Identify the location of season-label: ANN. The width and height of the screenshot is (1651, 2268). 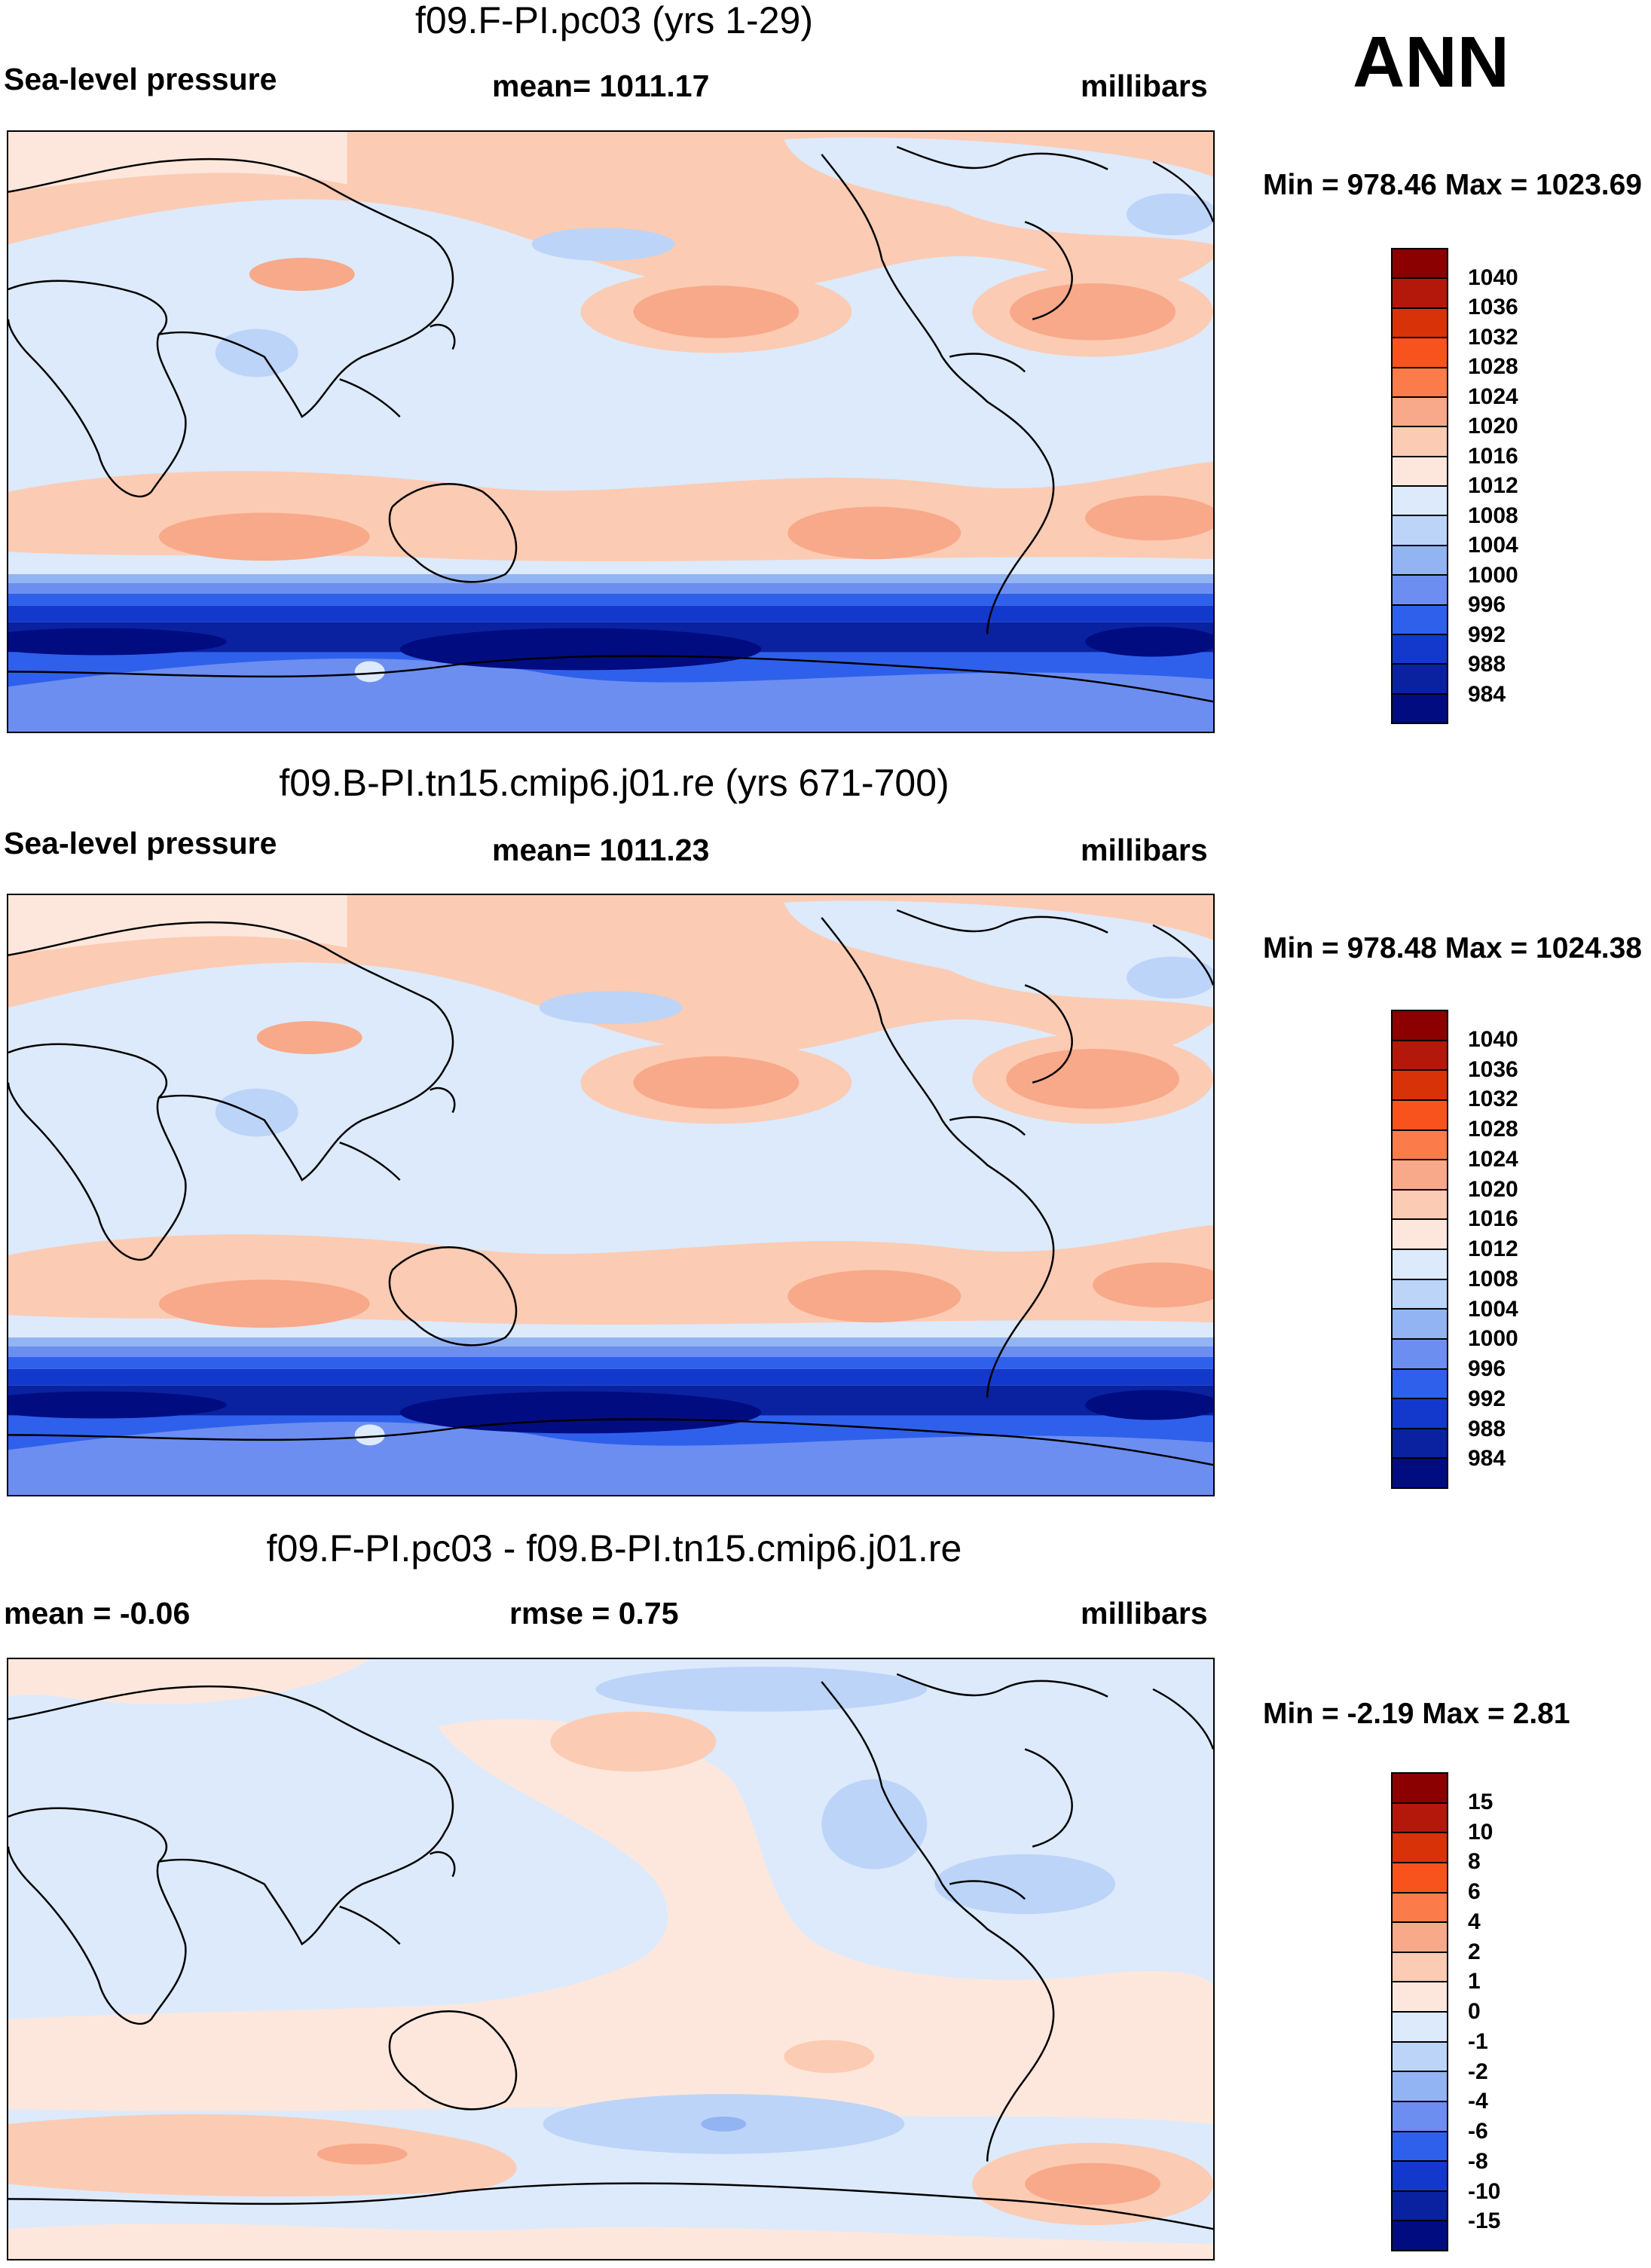
(1431, 62).